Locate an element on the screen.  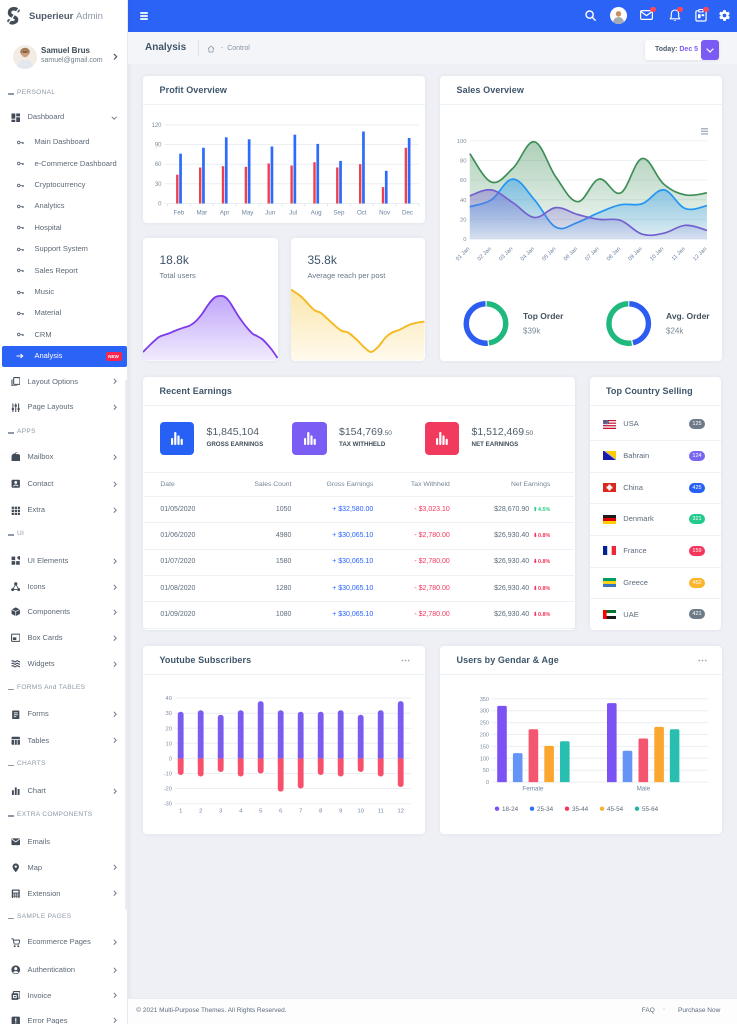
svg-text: 55-64 is located at coordinates (650, 809).